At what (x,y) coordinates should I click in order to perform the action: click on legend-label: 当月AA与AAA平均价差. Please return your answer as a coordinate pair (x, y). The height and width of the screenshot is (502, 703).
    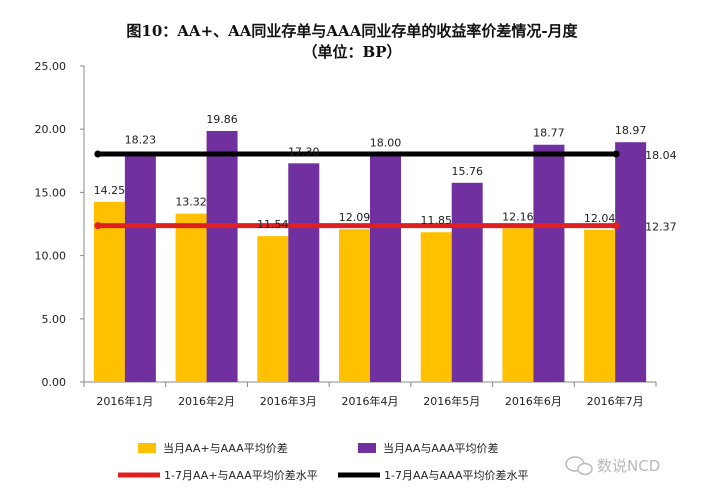
    Looking at the image, I should click on (441, 448).